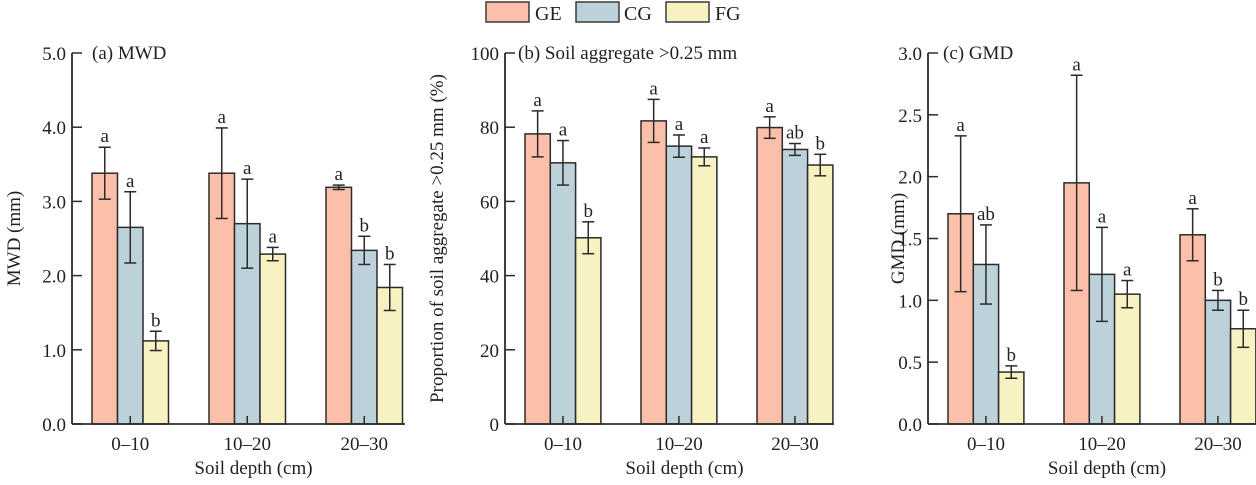  What do you see at coordinates (489, 202) in the screenshot?
I see `y-tick-label: 60` at bounding box center [489, 202].